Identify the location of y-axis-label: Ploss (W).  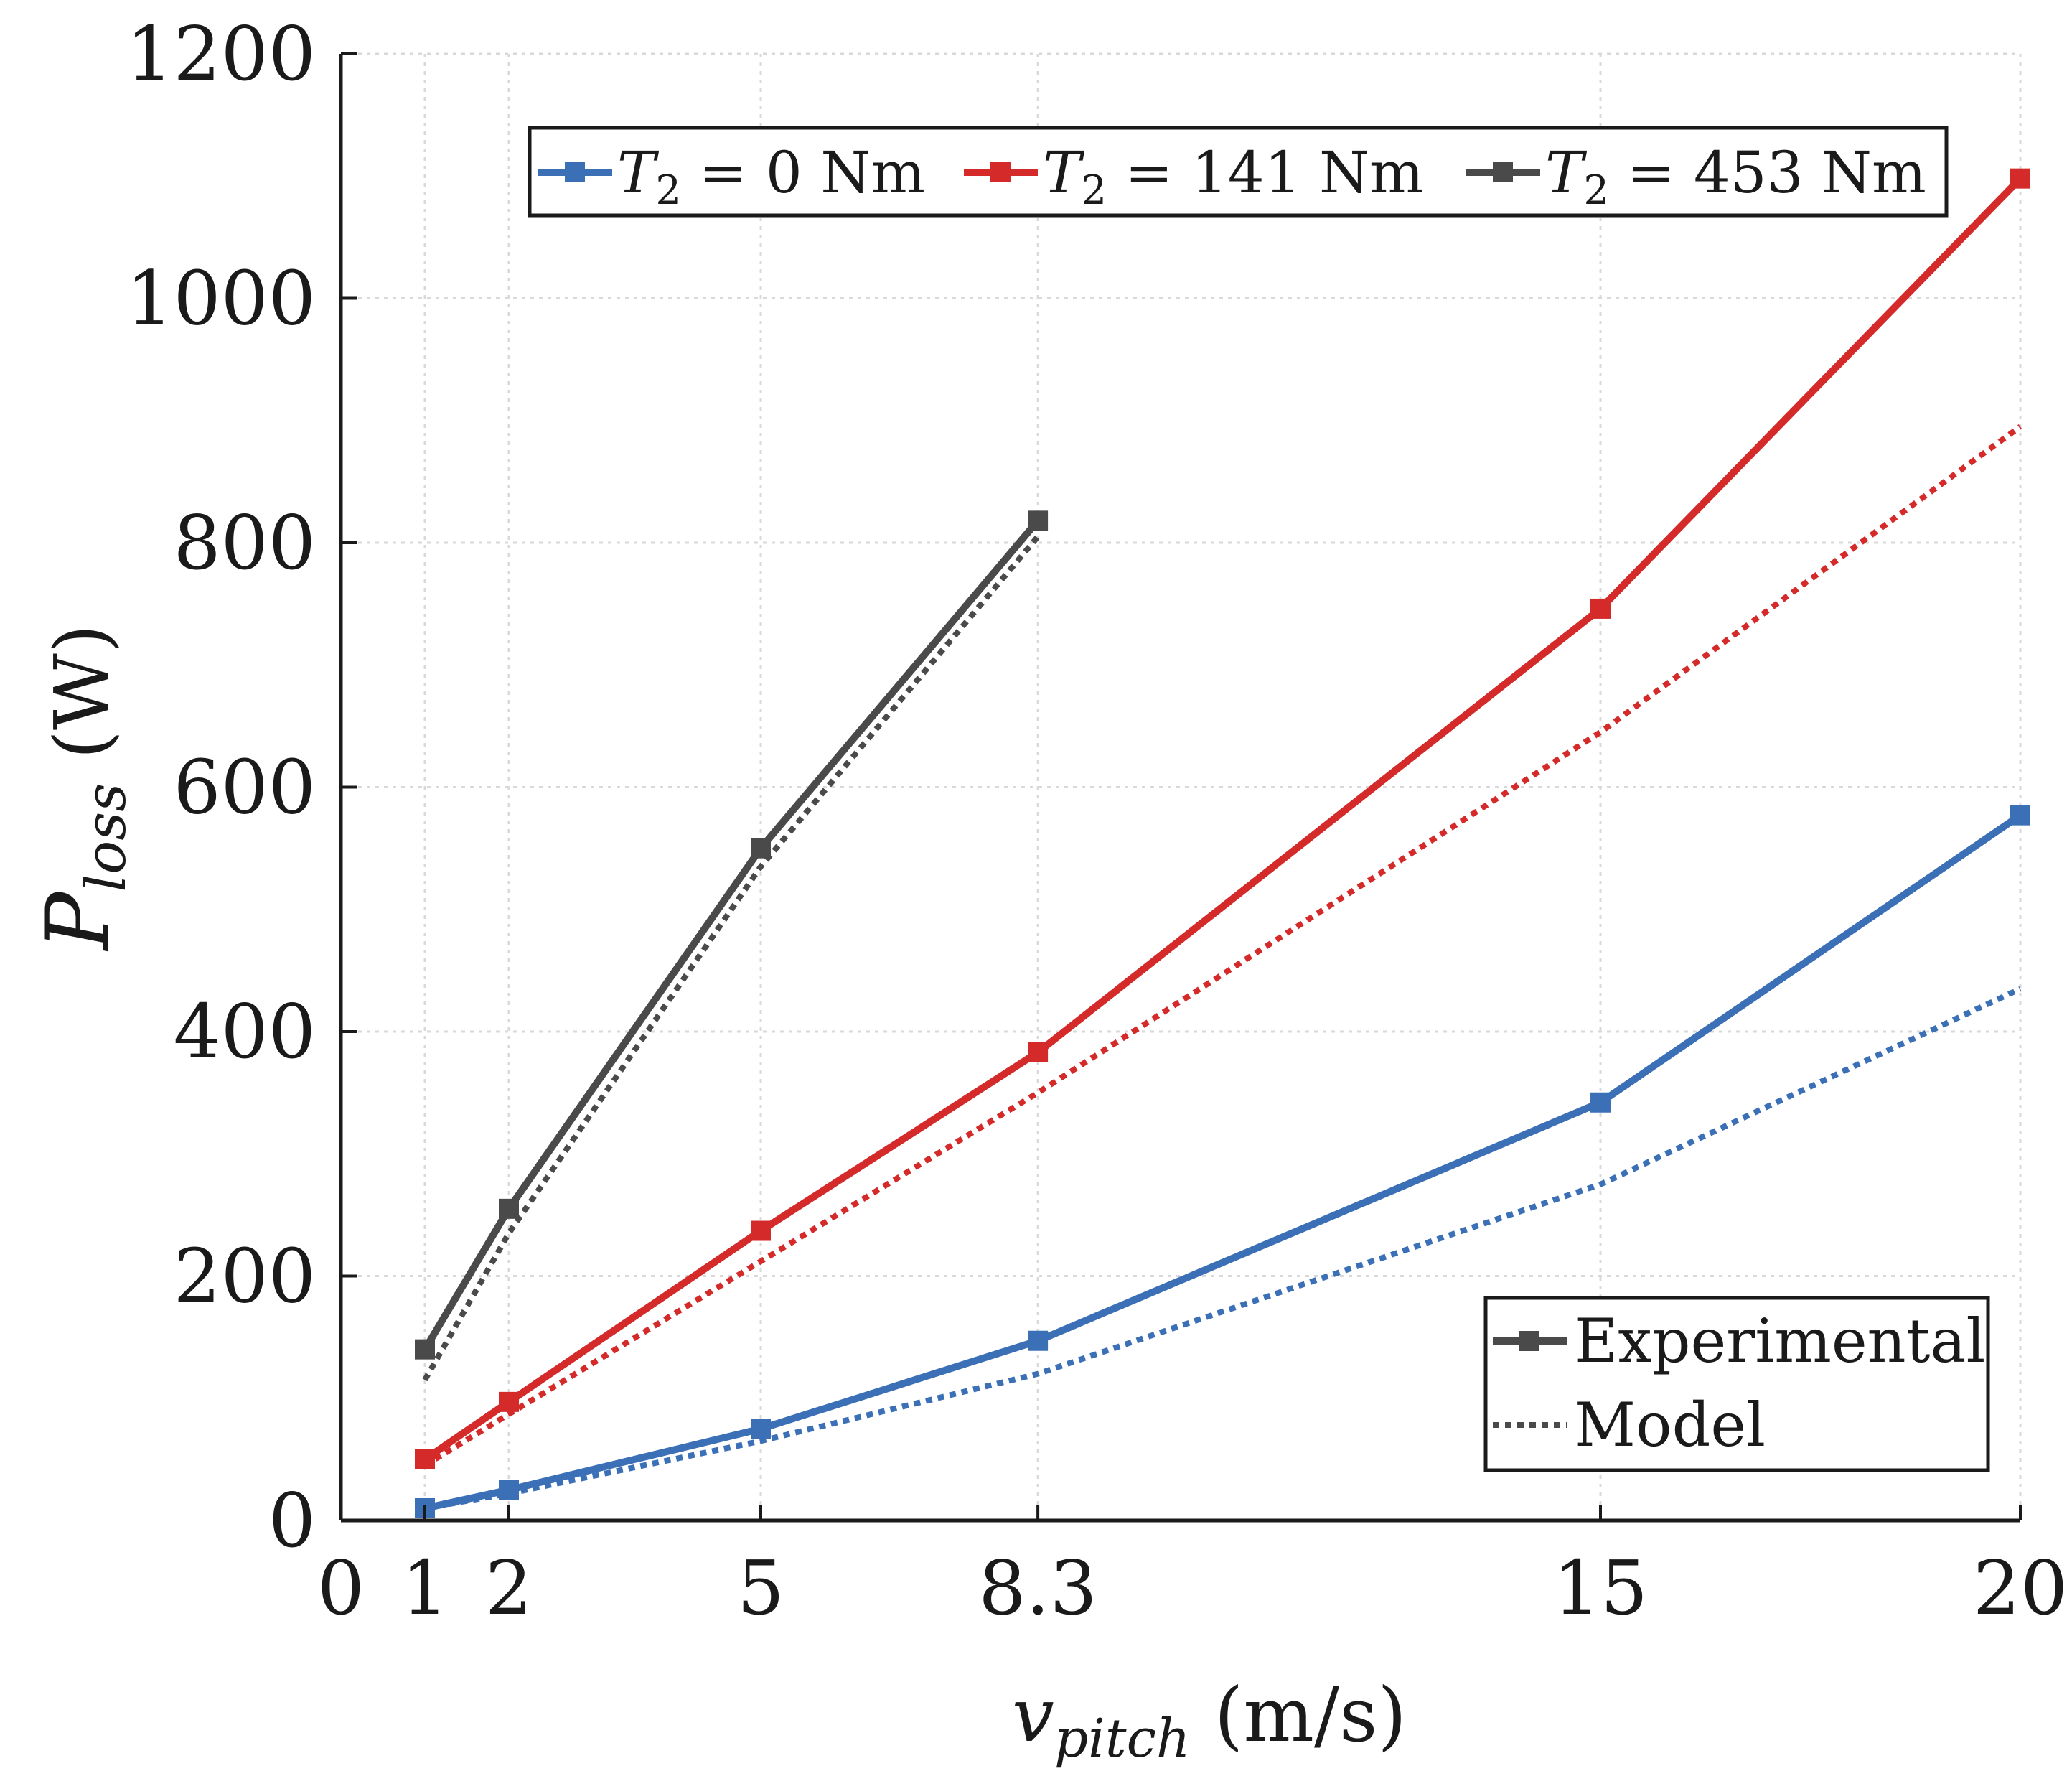
(84, 788).